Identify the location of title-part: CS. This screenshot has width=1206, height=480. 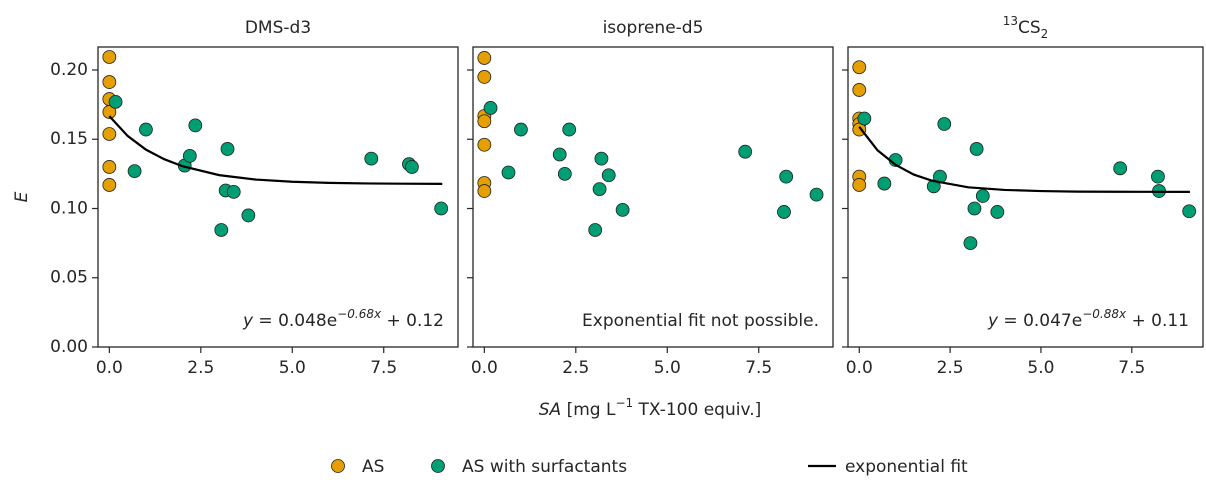
(1029, 28).